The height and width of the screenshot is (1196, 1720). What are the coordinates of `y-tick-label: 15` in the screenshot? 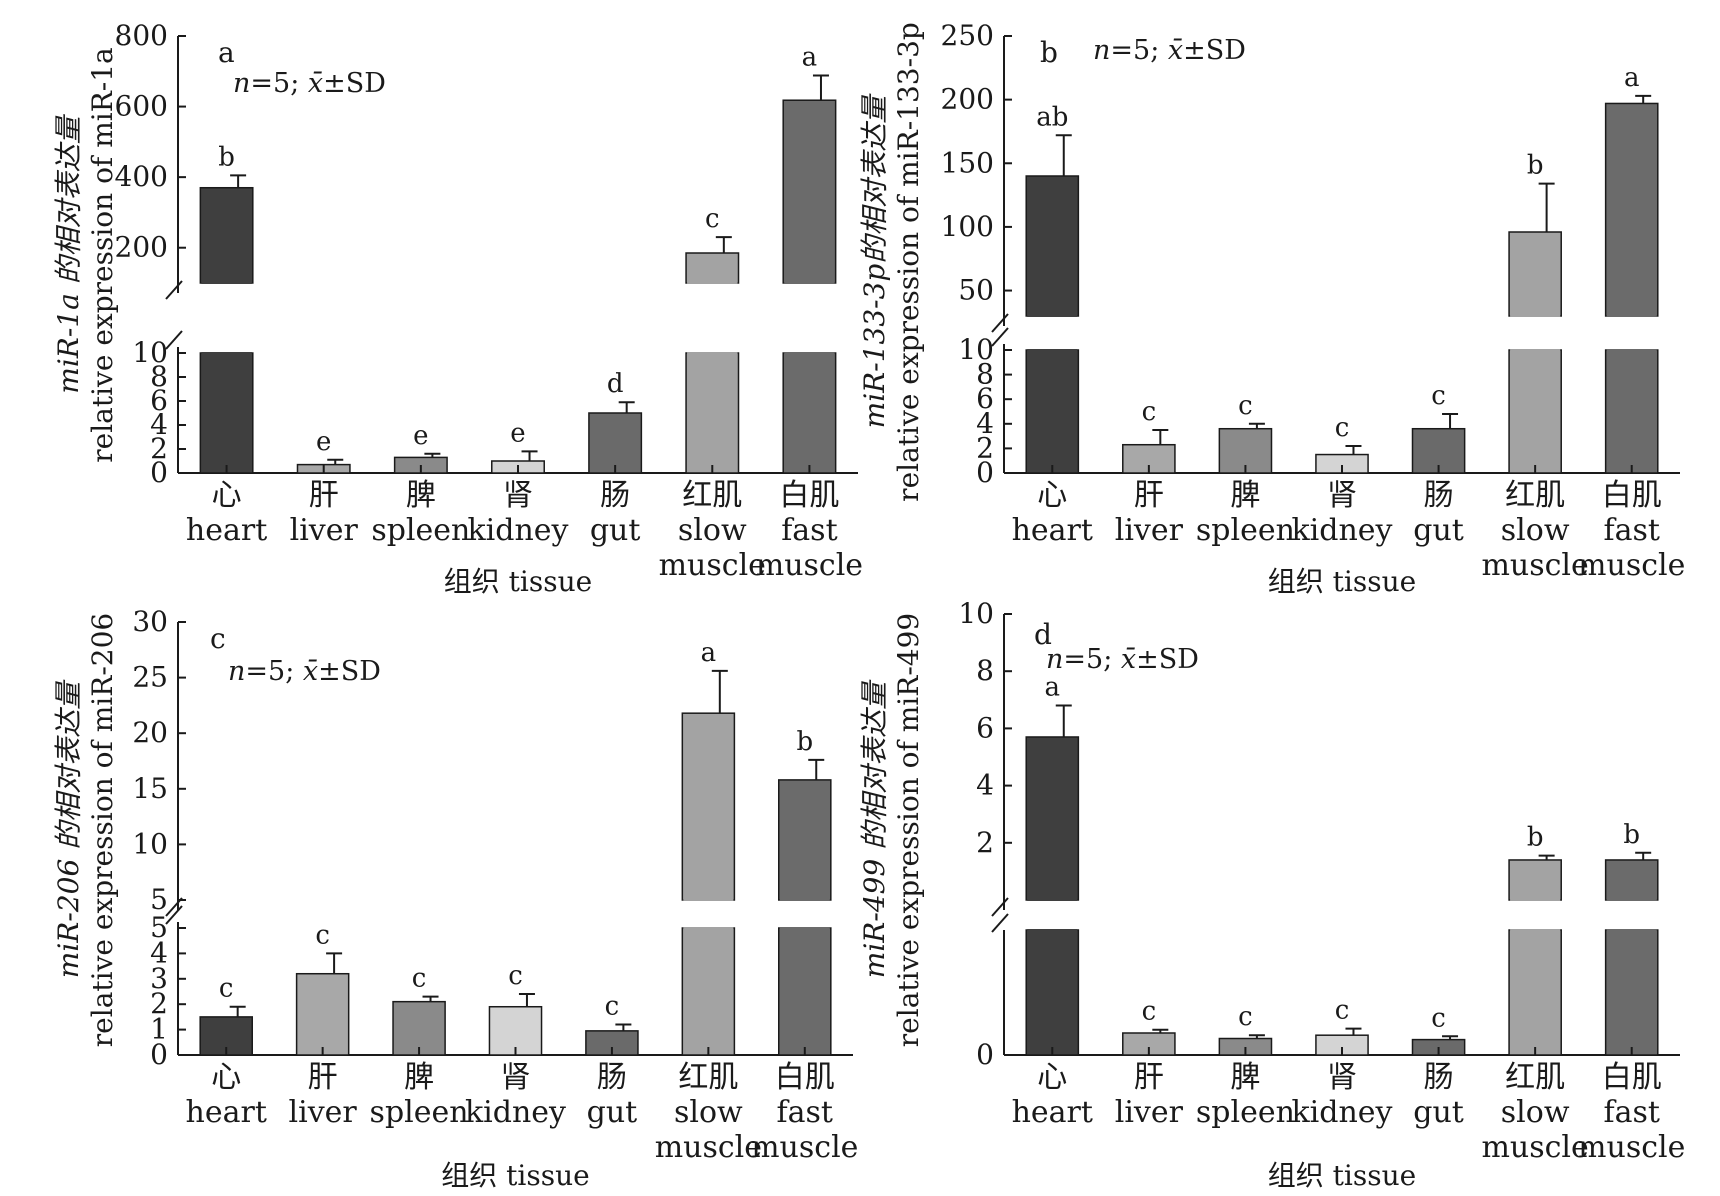 It's located at (150, 788).